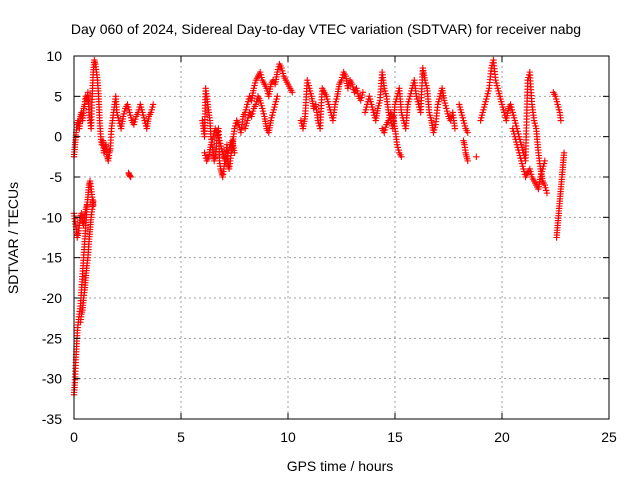 The height and width of the screenshot is (480, 640). I want to click on x-tick-labels: 0 5 10 15 20 25, so click(343, 437).